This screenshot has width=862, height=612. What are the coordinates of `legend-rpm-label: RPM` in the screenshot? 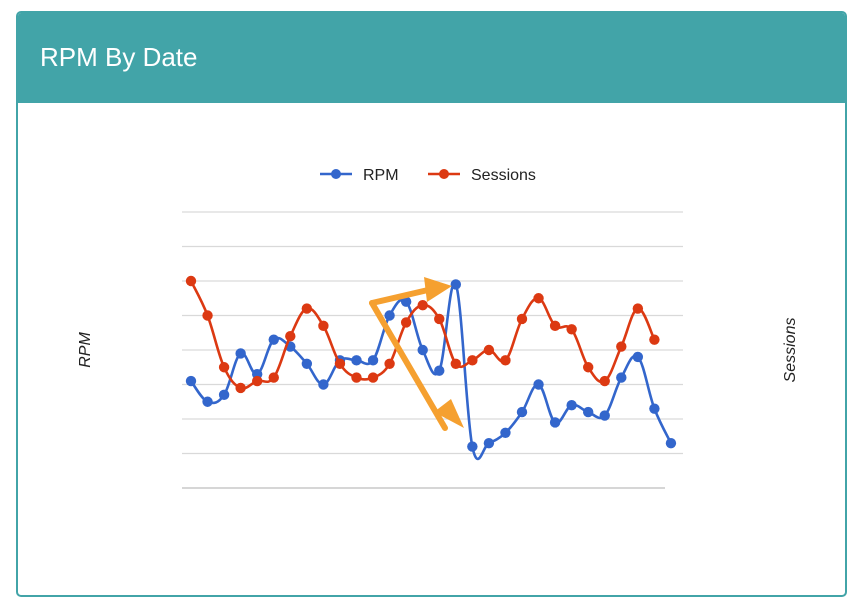 It's located at (381, 175).